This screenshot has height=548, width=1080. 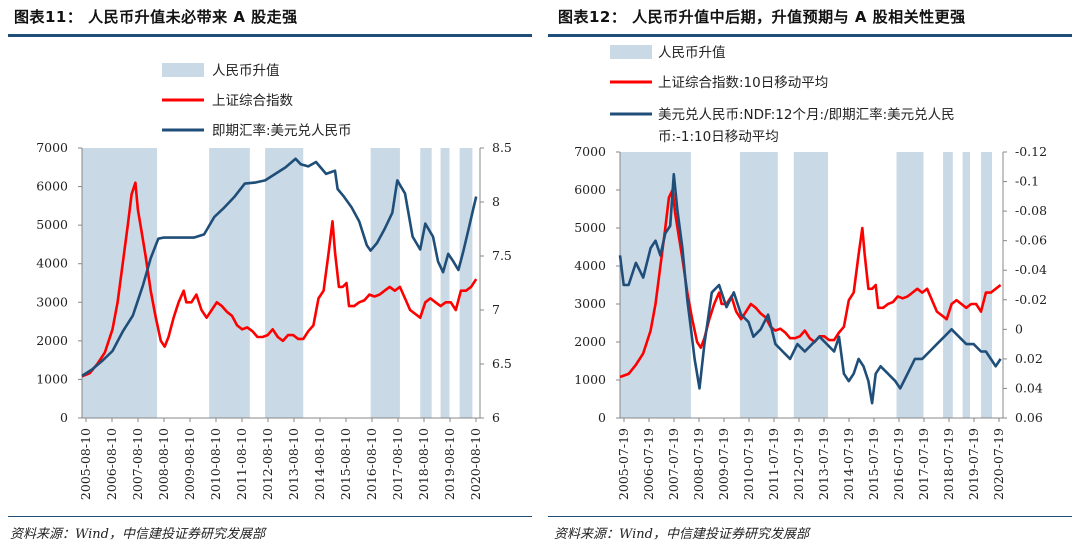 I want to click on legend-label: 上证综合指数:10日移动平均, so click(x=743, y=83).